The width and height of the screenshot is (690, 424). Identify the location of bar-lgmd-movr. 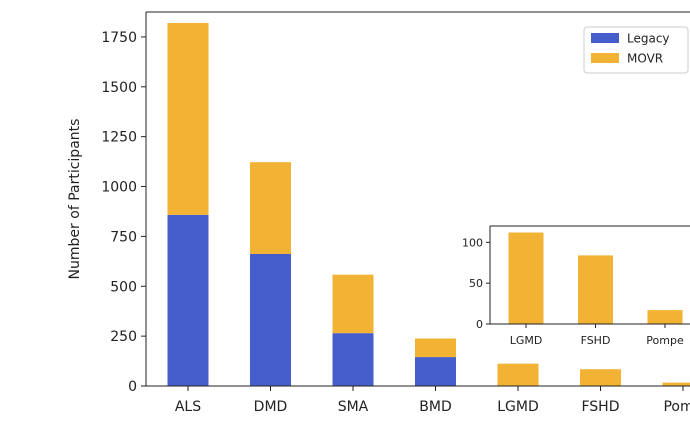
(518, 374).